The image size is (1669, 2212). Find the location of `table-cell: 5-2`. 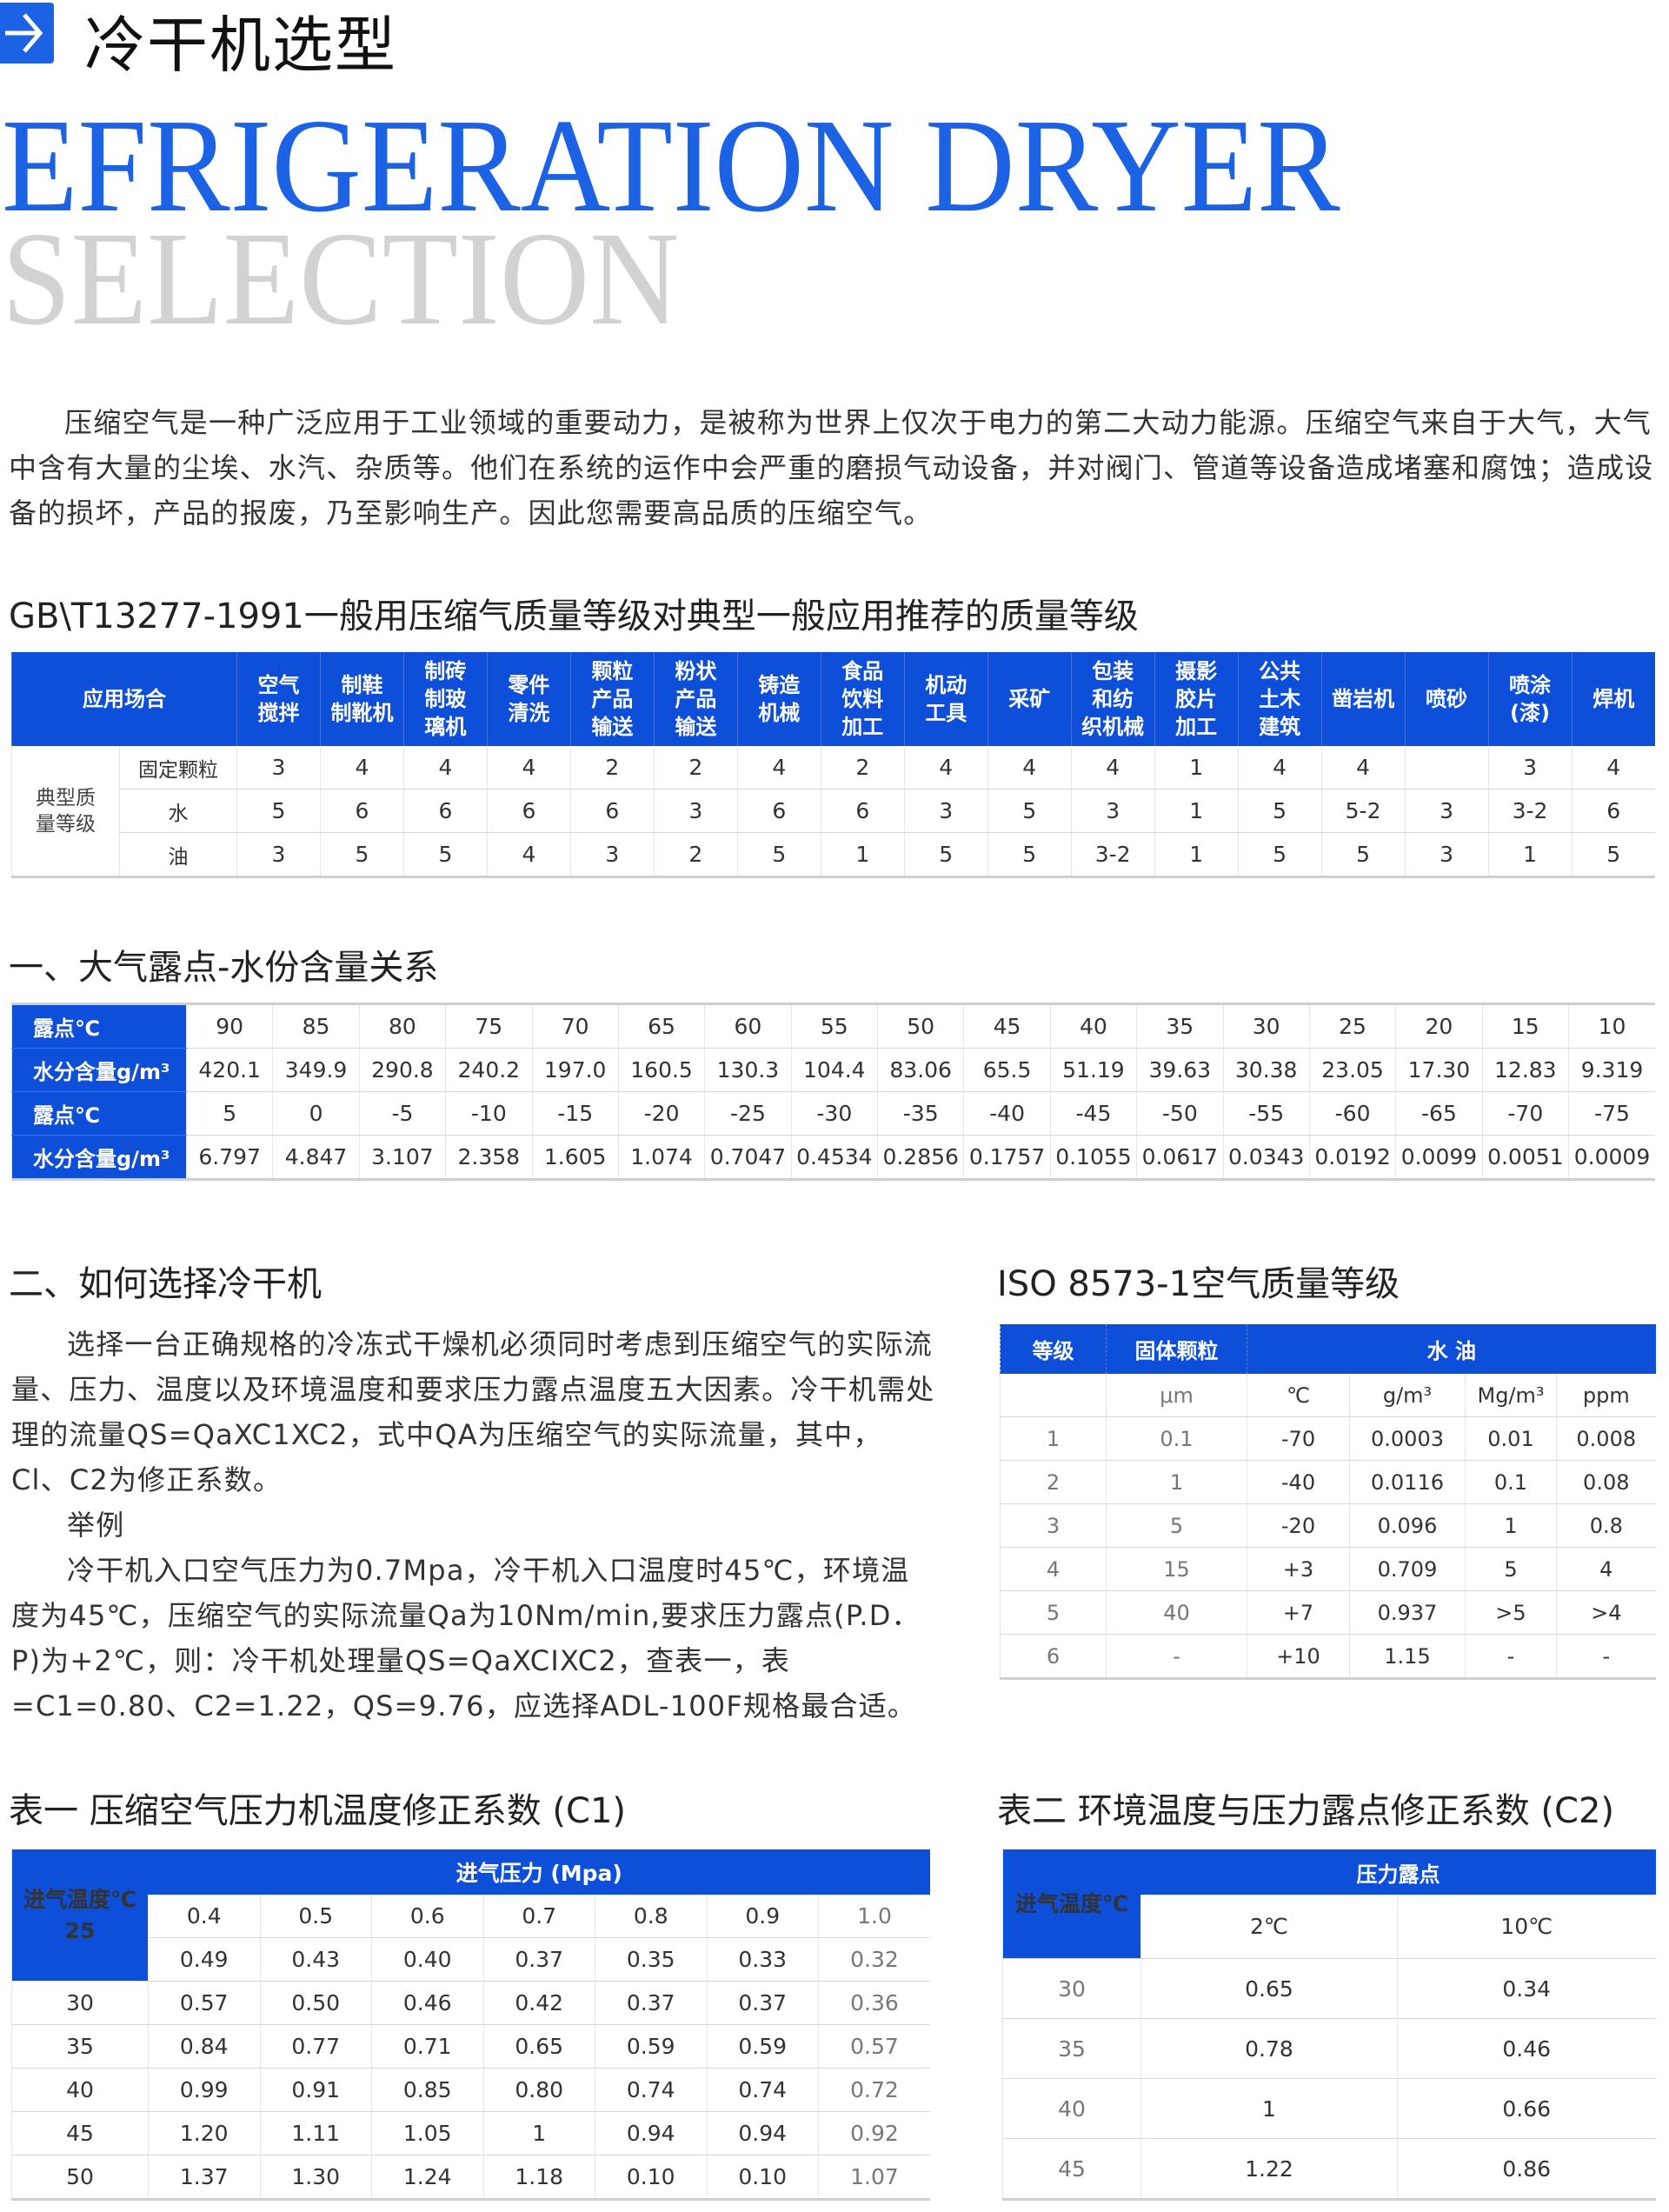

table-cell: 5-2 is located at coordinates (1363, 811).